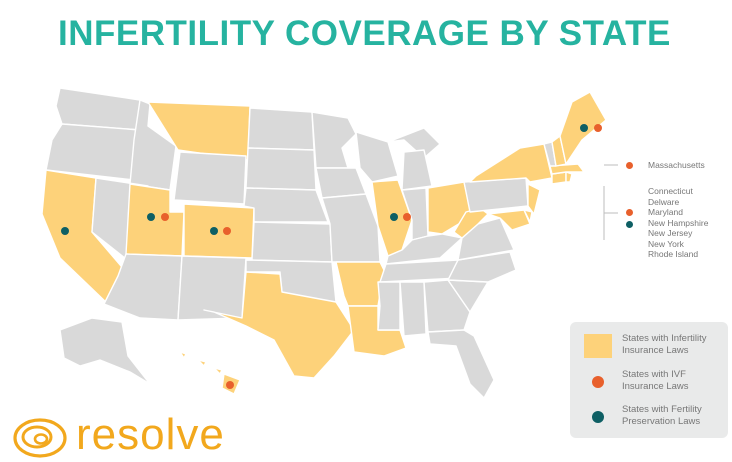 This screenshot has height=462, width=732. Describe the element at coordinates (98, 109) in the screenshot. I see `state-washington` at that location.